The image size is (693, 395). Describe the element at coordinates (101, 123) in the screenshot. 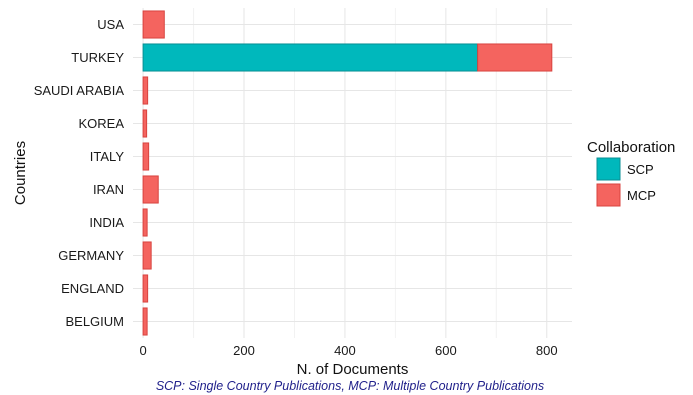

I see `y-tick-label: KOREA` at that location.